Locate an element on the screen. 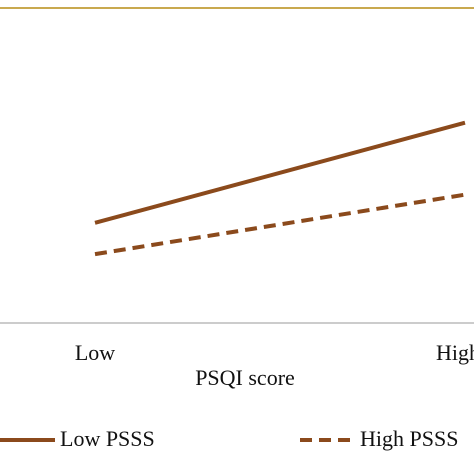 The width and height of the screenshot is (474, 474). legend-label: Low PSSS is located at coordinates (107, 438).